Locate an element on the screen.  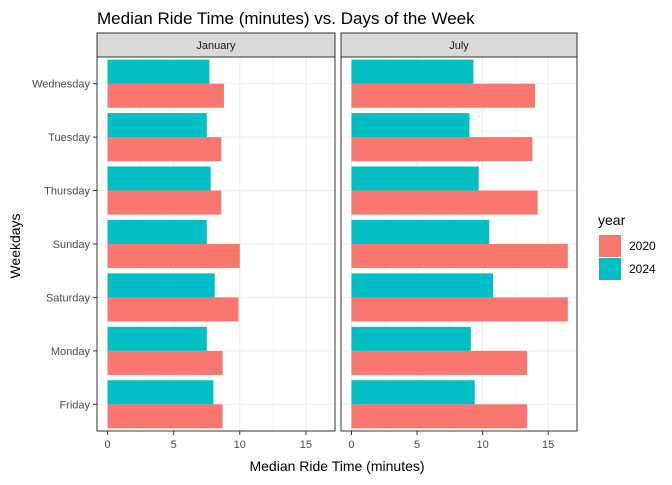
y-tick-label: Friday is located at coordinates (74, 405).